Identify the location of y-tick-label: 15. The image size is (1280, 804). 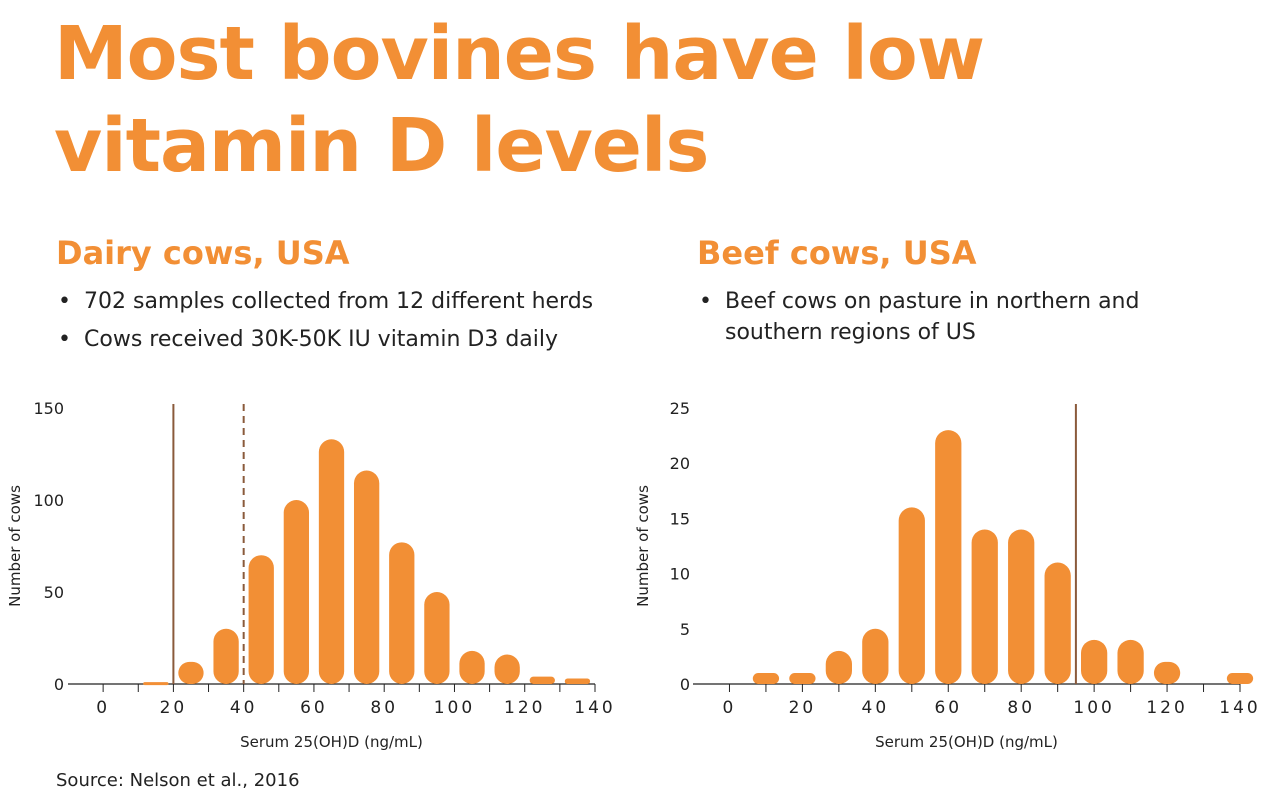
(680, 518).